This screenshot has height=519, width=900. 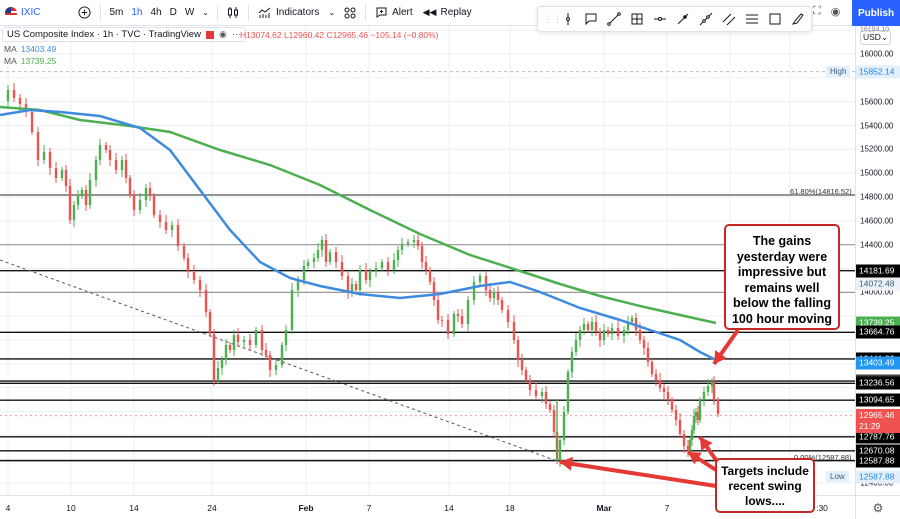 What do you see at coordinates (872, 37) in the screenshot?
I see `currency-label: USD` at bounding box center [872, 37].